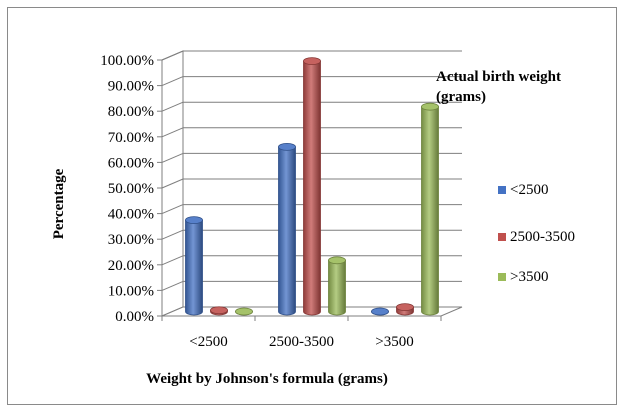 Image resolution: width=625 pixels, height=414 pixels. I want to click on y-tick-label: 0.00%, so click(134, 317).